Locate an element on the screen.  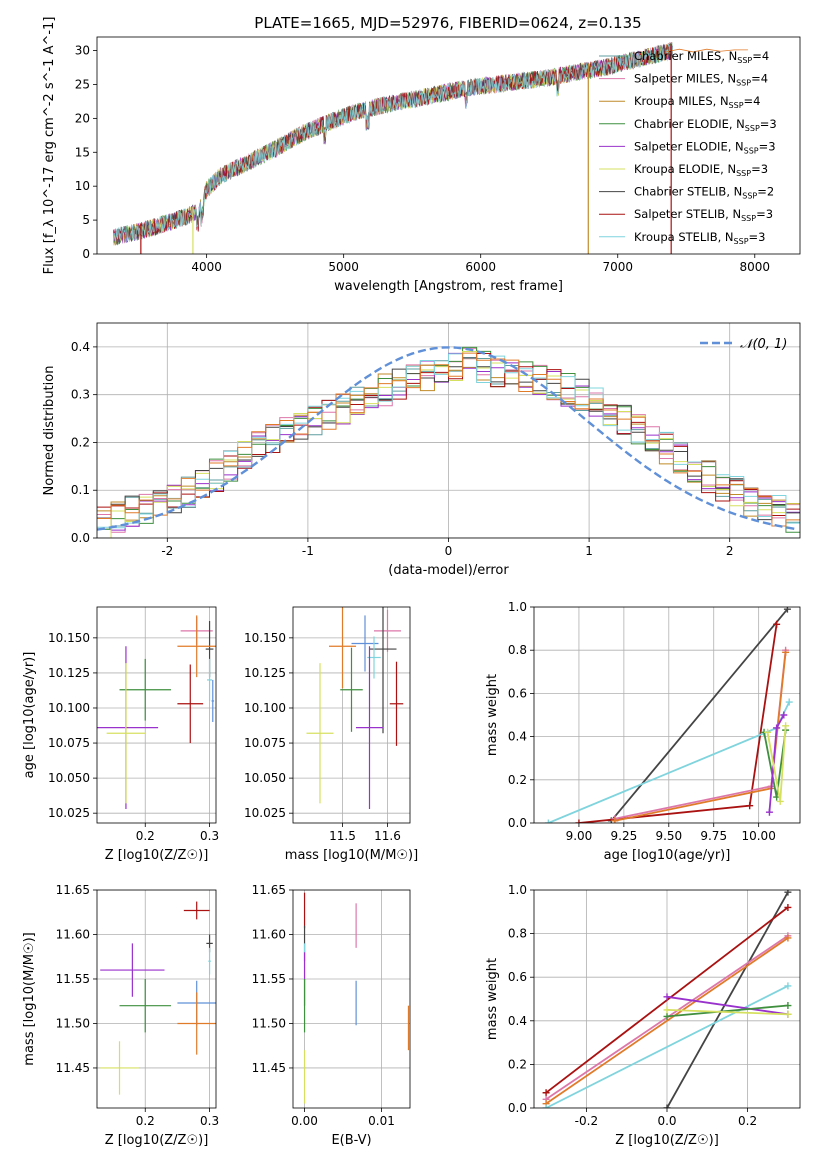
y-axis-label: mass weight is located at coordinates (492, 999).